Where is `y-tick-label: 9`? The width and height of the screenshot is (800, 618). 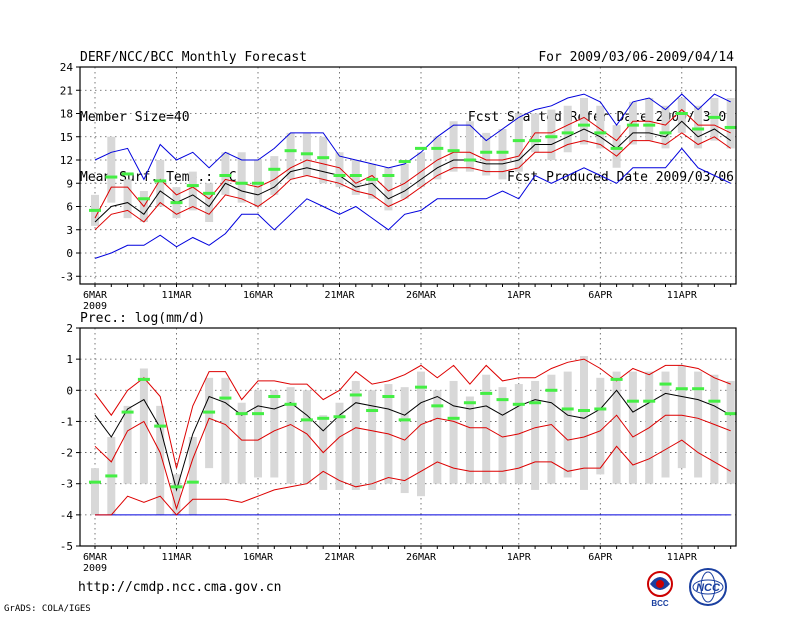
y-tick-label: 9 is located at coordinates (69, 183).